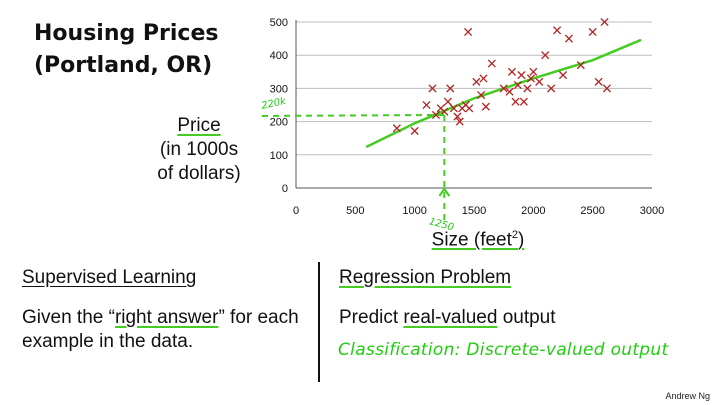 The image size is (720, 405). I want to click on y-tick-label: 500, so click(279, 23).